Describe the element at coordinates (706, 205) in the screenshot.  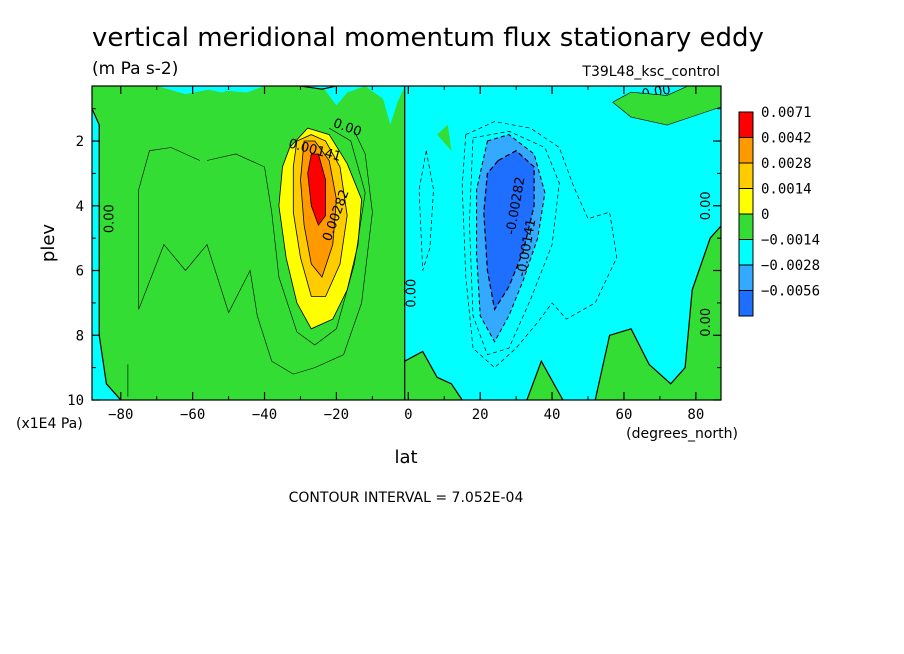
I see `contour-label-8: 0.00` at that location.